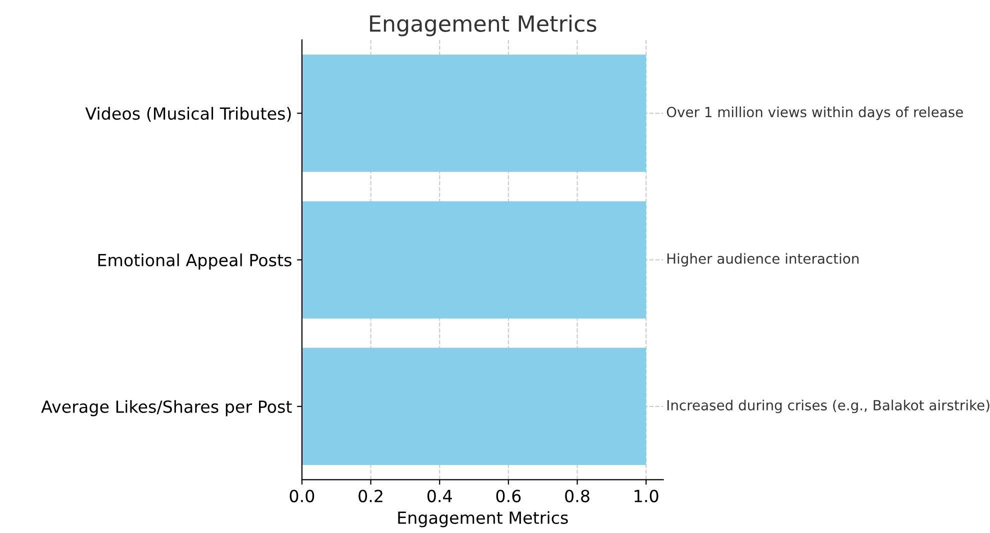 This screenshot has height=533, width=990. What do you see at coordinates (577, 496) in the screenshot?
I see `x-tick-label: 0.8` at bounding box center [577, 496].